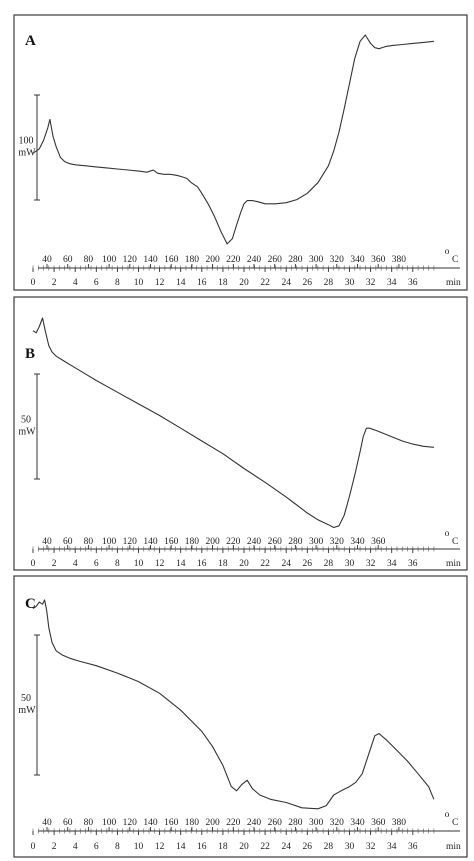 Image resolution: width=474 pixels, height=861 pixels. I want to click on temperature-tick-label: 320, so click(337, 260).